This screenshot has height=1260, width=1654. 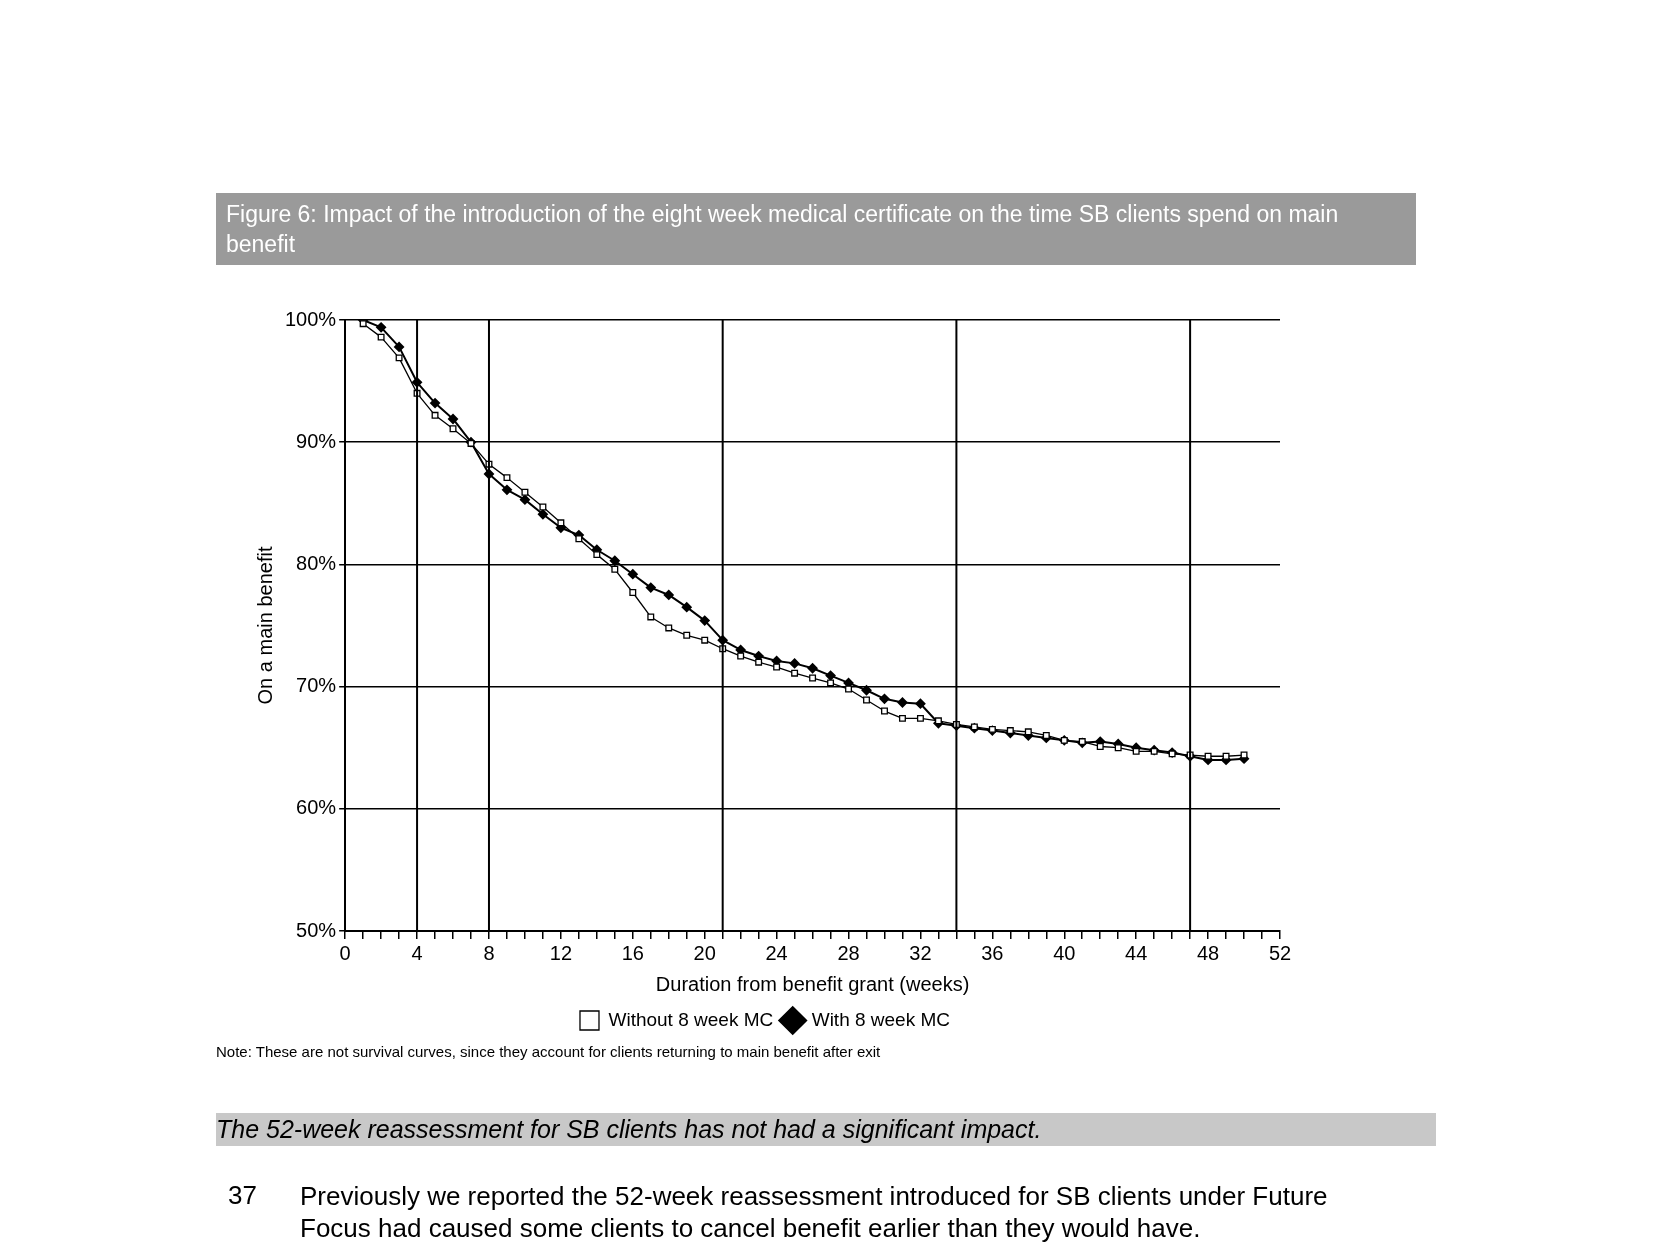 What do you see at coordinates (848, 952) in the screenshot?
I see `x-tick-label: 28` at bounding box center [848, 952].